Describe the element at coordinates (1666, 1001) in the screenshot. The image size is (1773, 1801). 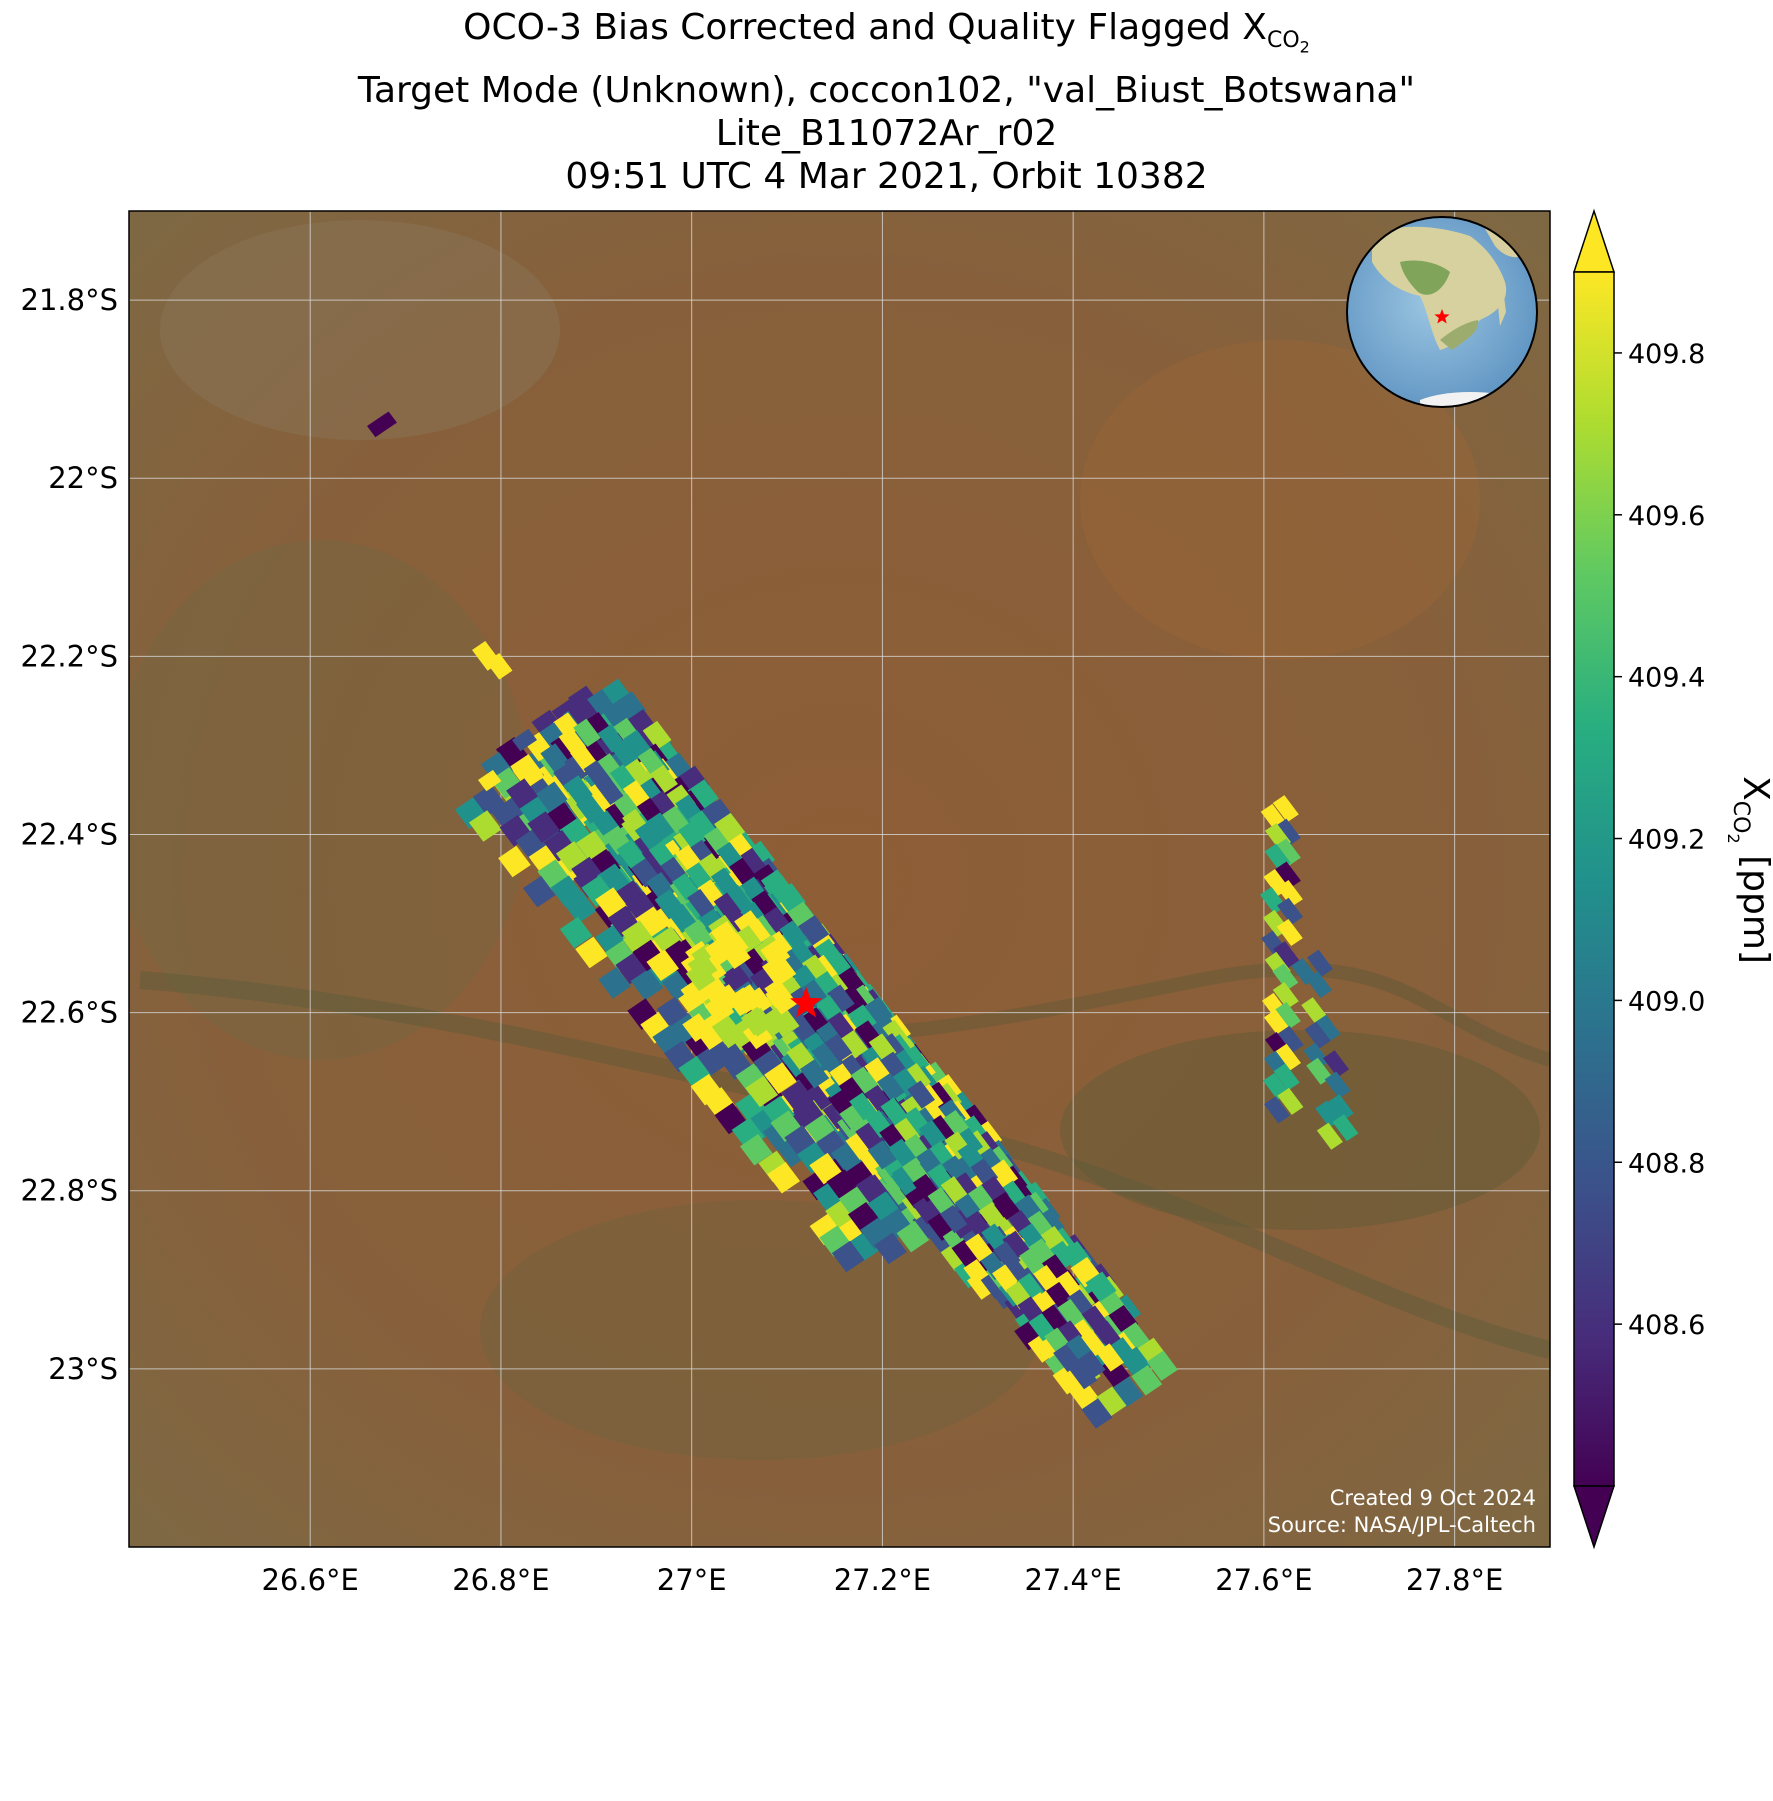
I see `colorbar-tick-label: 409.0` at that location.